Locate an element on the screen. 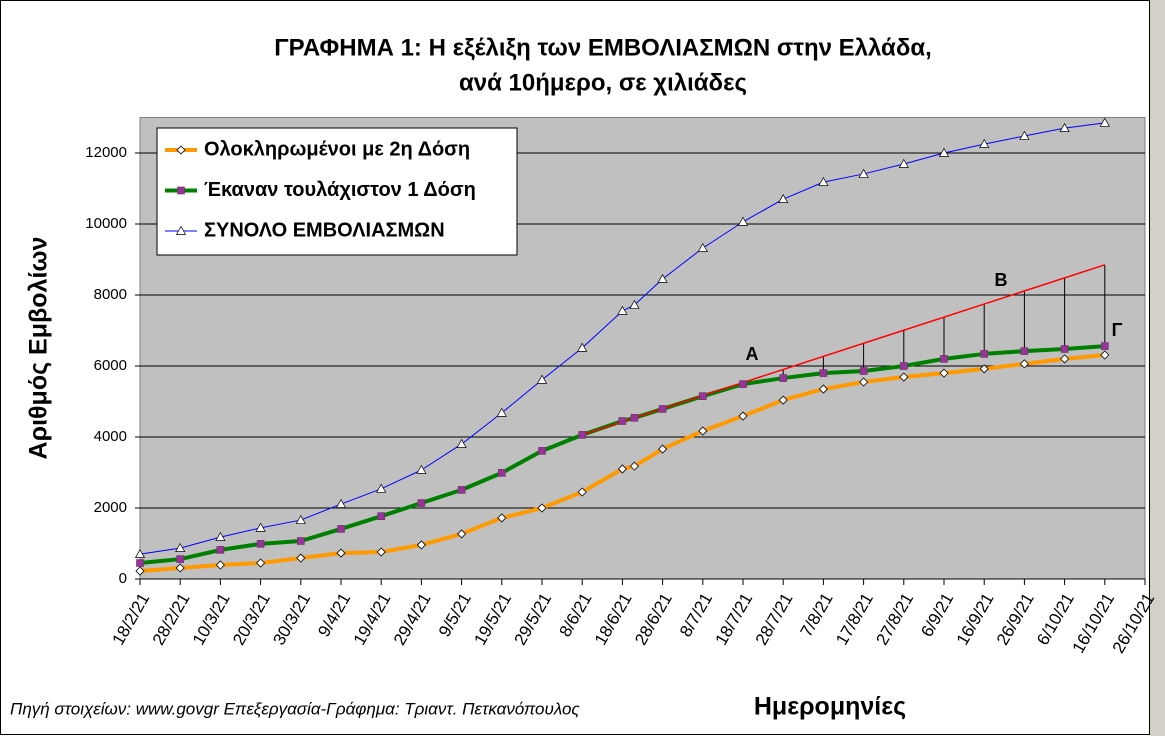 This screenshot has height=736, width=1165. y-tick-label: 6000 is located at coordinates (110, 365).